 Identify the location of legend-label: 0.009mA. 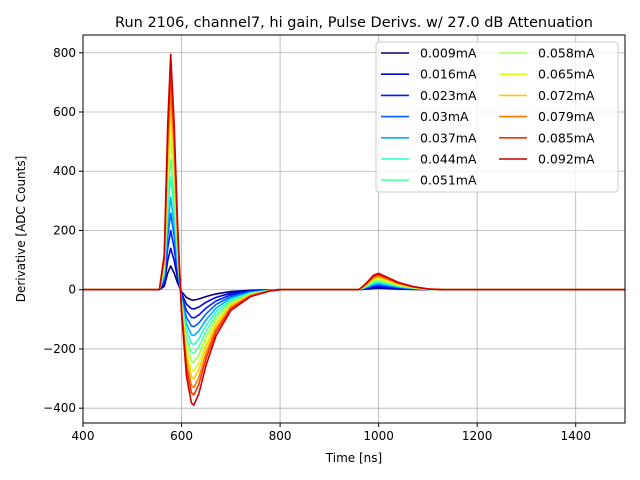
(448, 53).